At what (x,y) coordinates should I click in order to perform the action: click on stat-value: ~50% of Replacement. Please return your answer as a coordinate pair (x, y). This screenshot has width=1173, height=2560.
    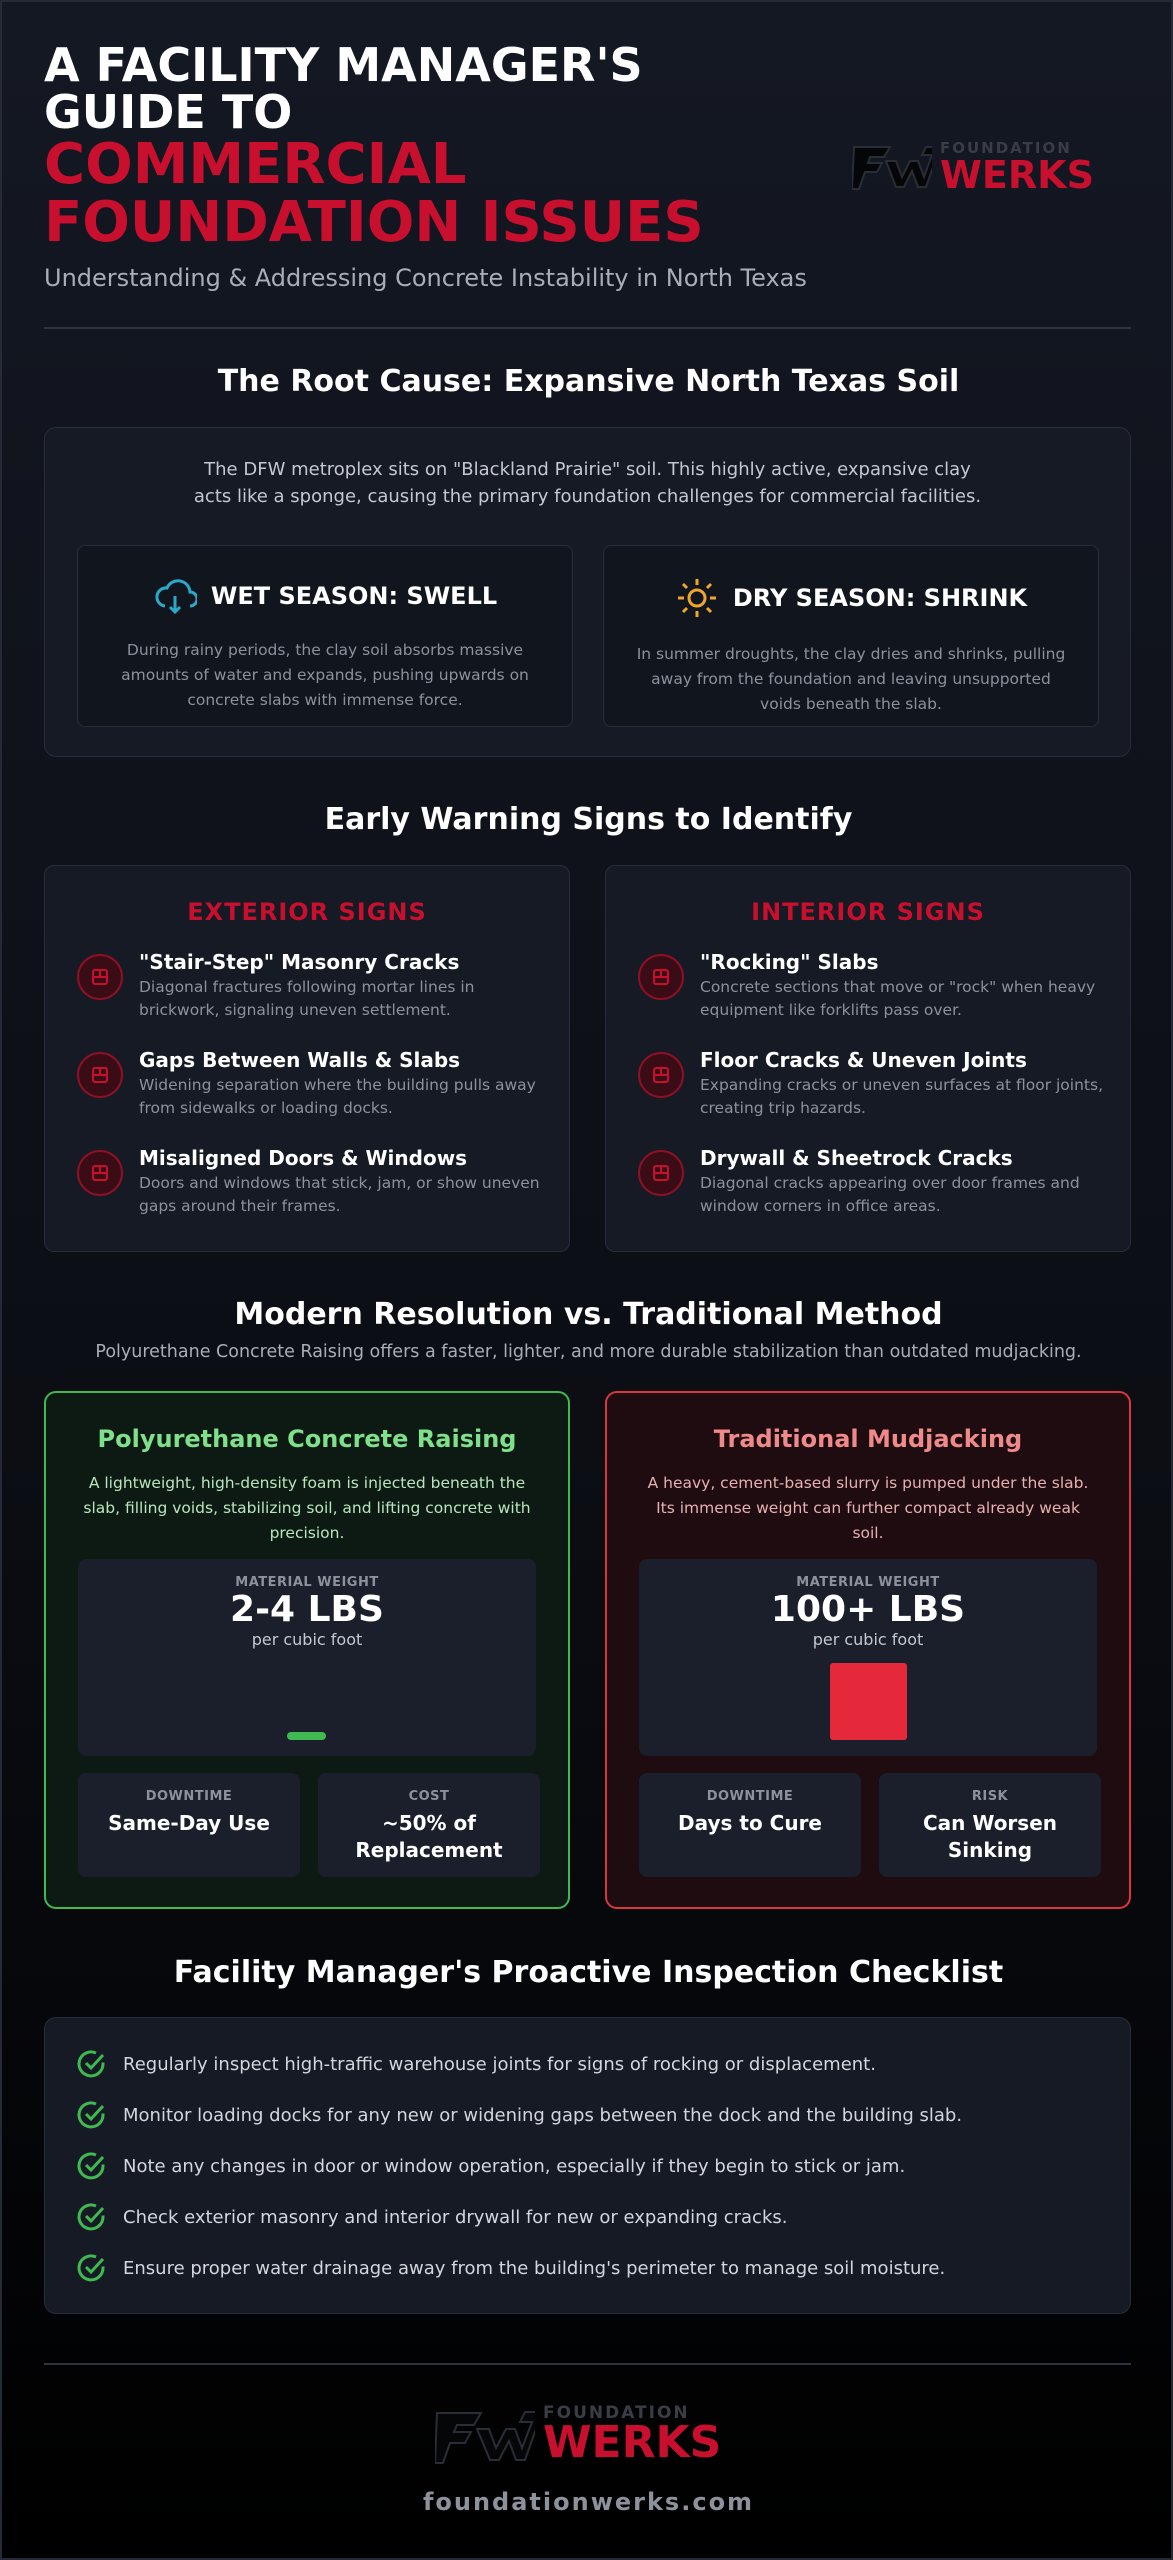
    Looking at the image, I should click on (429, 1836).